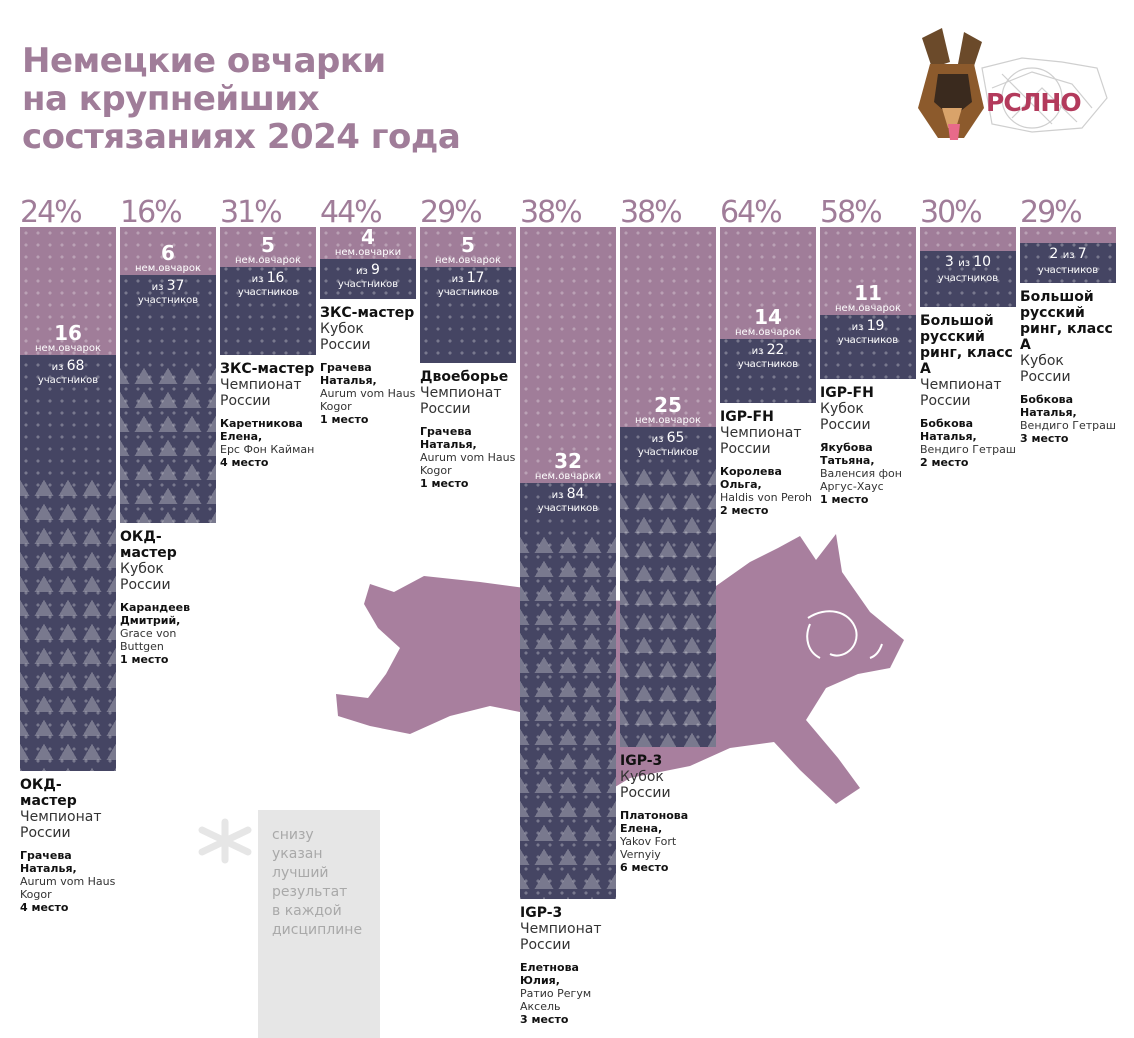  What do you see at coordinates (668, 405) in the screenshot?
I see `bar-dogs-value: 25` at bounding box center [668, 405].